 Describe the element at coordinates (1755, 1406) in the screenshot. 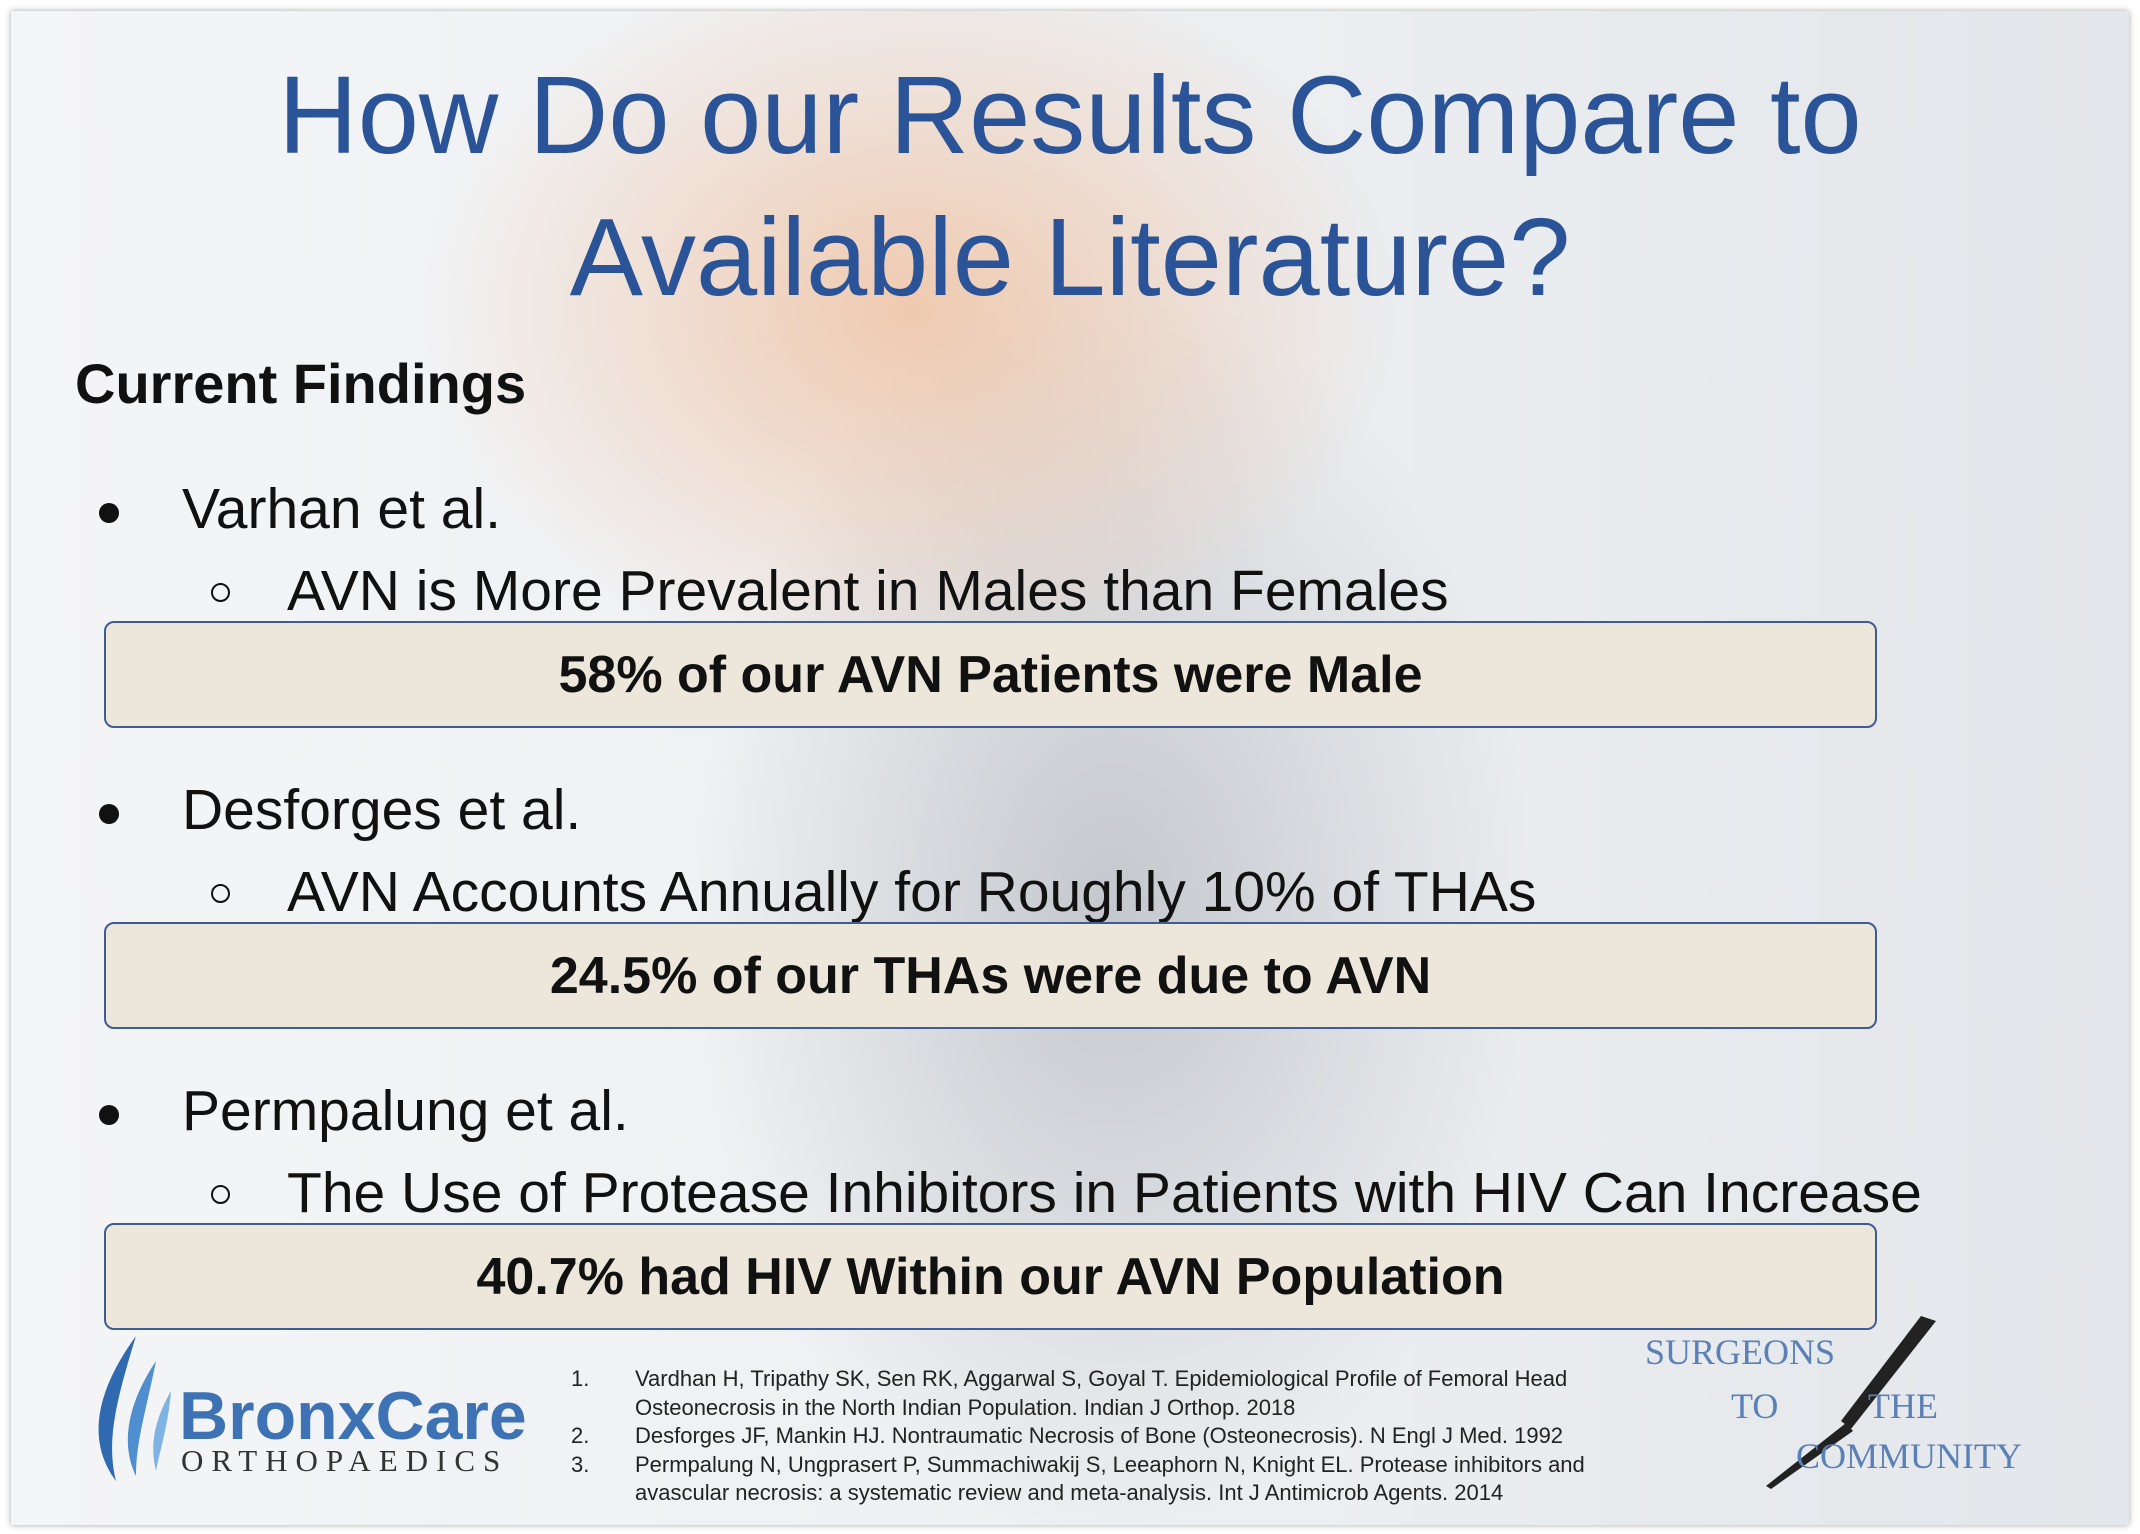

I see `logo-text: TO` at that location.